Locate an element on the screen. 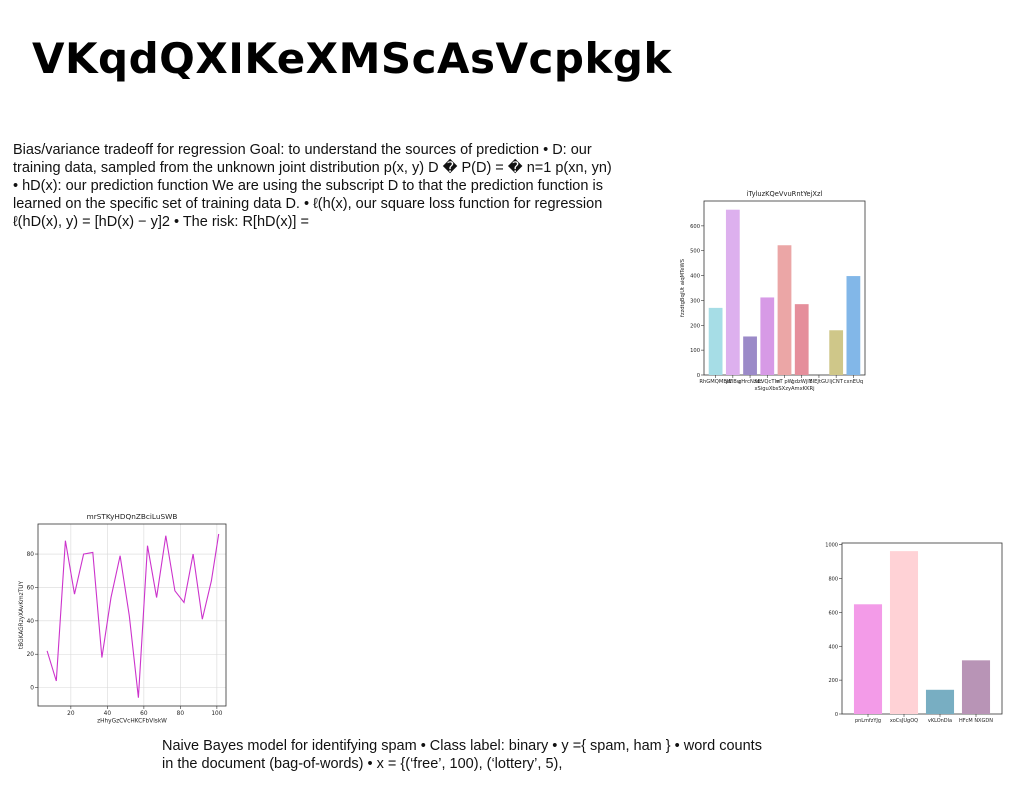  x-tick-label: RhGMQMBW is located at coordinates (715, 382).